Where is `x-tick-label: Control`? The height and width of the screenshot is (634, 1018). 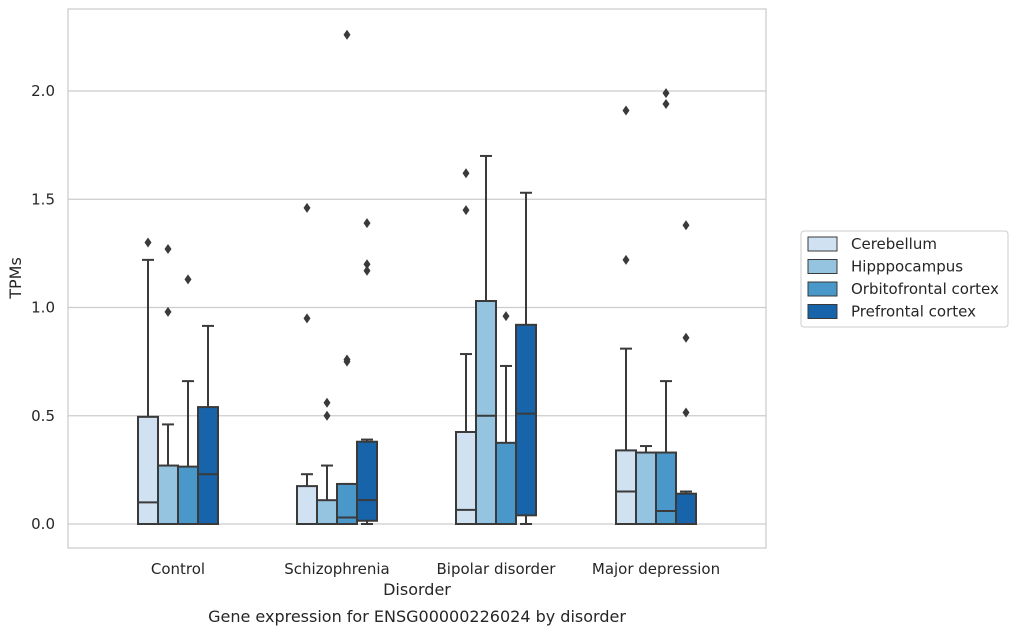 x-tick-label: Control is located at coordinates (178, 569).